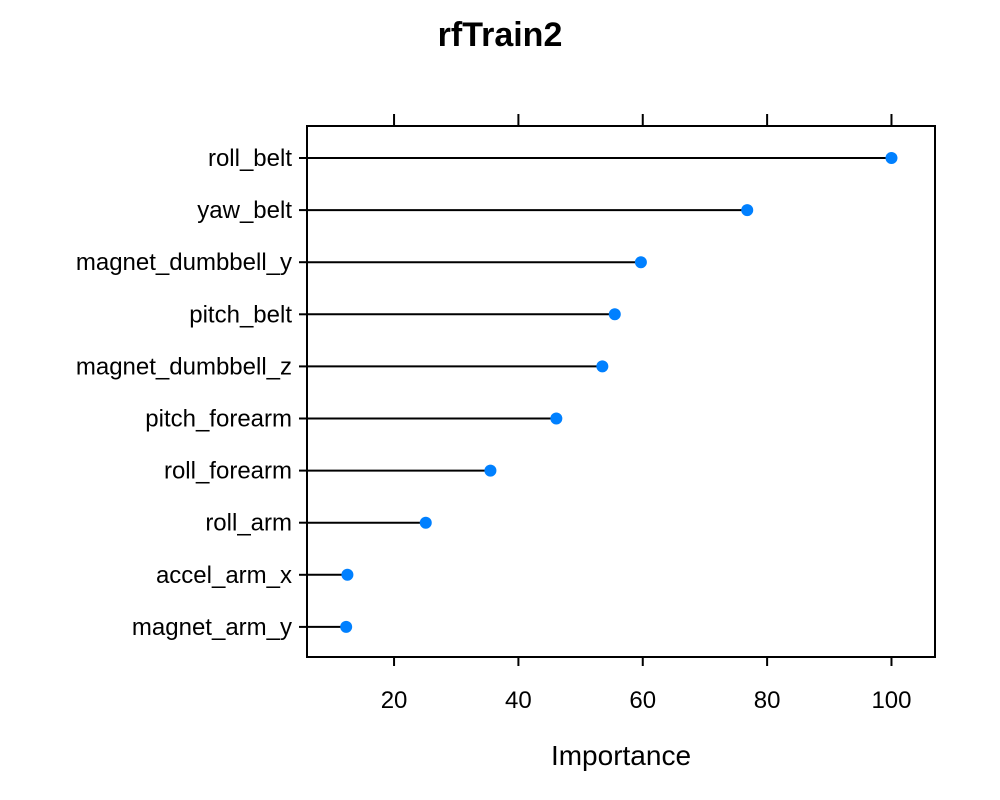  I want to click on category-label: magnet_dumbbell_z, so click(184, 366).